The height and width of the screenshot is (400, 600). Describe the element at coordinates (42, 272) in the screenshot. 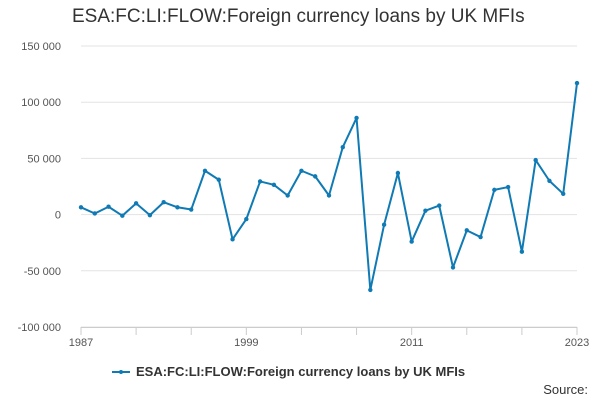

I see `y-tick-label: -50 000` at that location.